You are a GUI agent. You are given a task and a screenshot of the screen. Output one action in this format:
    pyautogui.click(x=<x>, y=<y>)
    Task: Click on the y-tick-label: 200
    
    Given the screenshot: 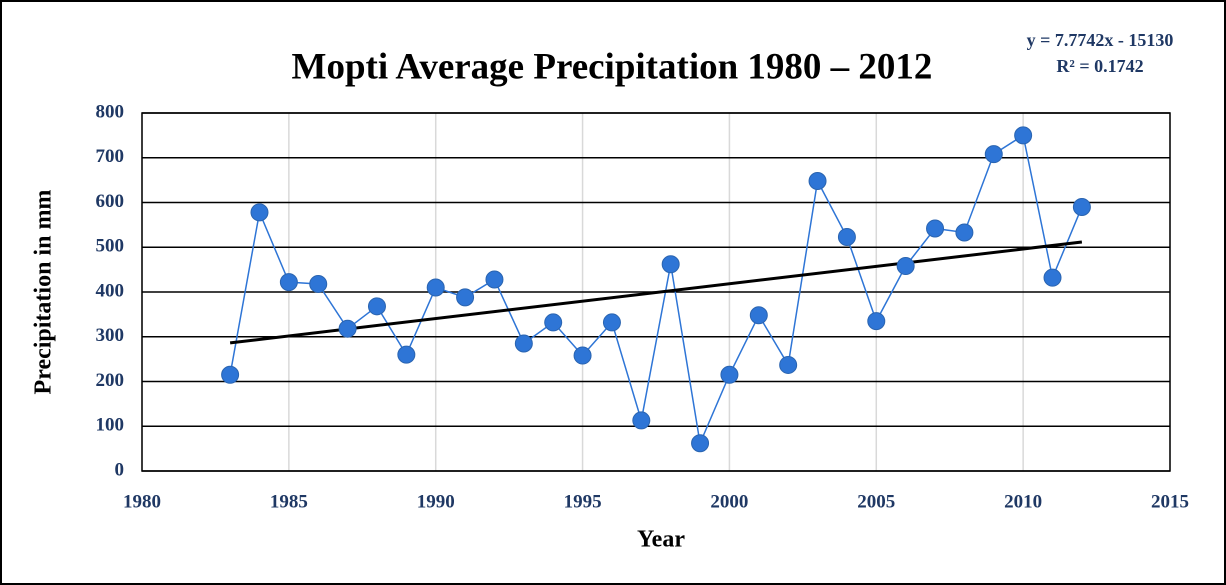 What is the action you would take?
    pyautogui.click(x=110, y=380)
    